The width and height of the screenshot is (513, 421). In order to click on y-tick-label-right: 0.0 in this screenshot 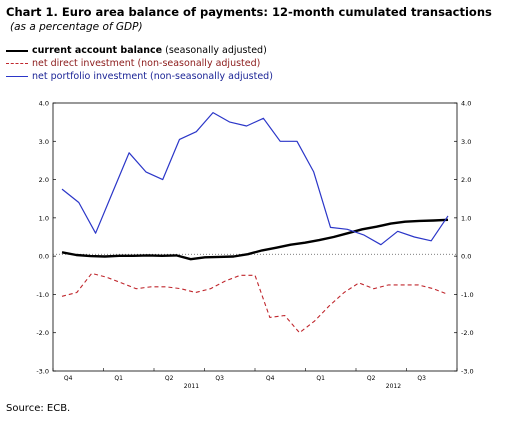, I will do `click(466, 257)`.